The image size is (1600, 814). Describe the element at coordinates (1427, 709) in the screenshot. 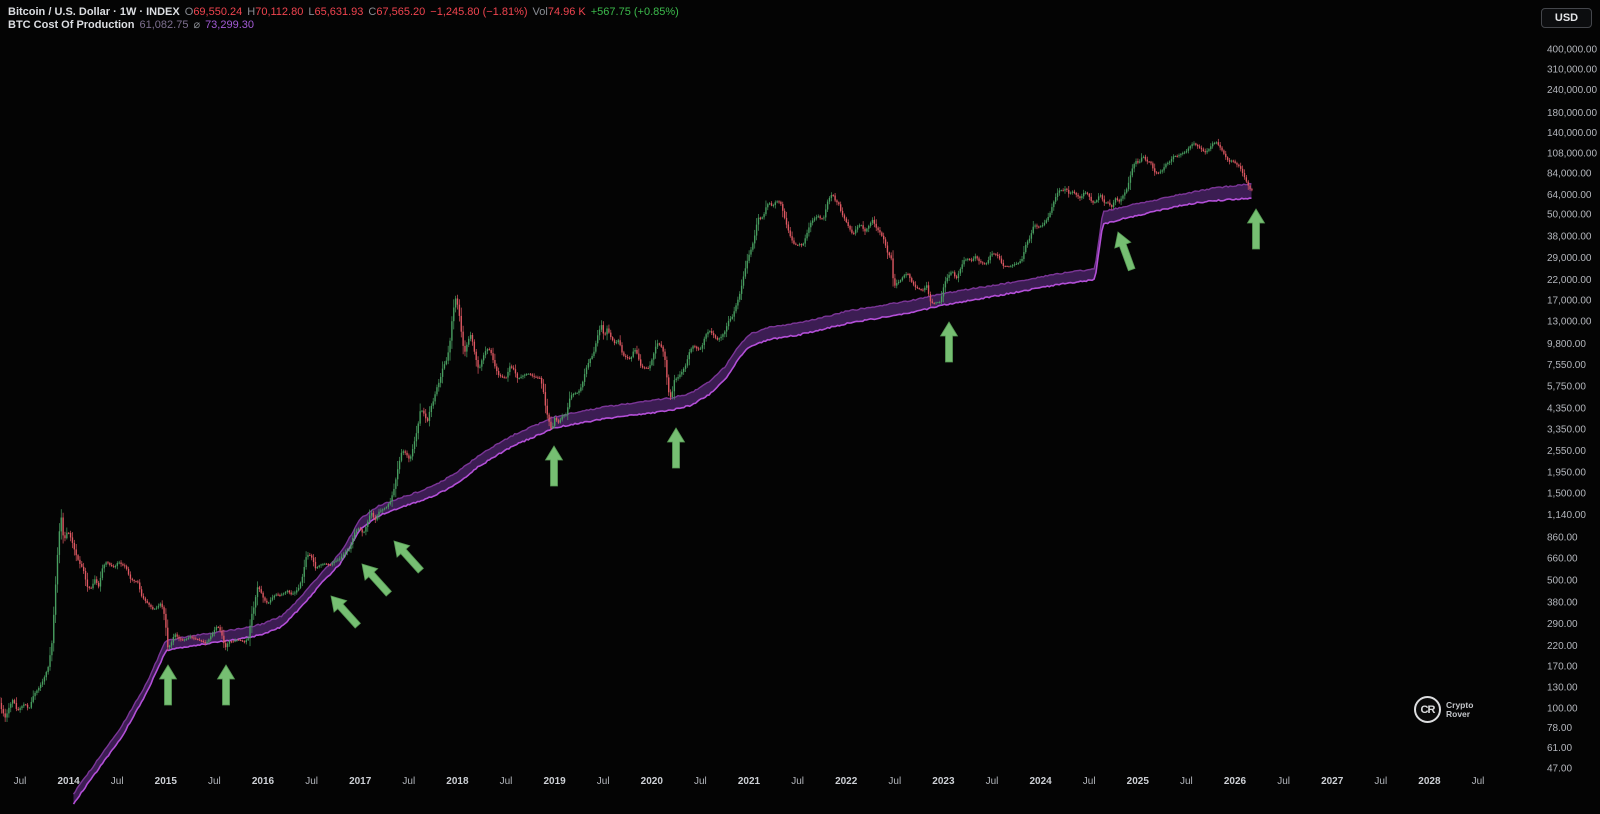

I see `crypto-rover-icon: CR` at that location.